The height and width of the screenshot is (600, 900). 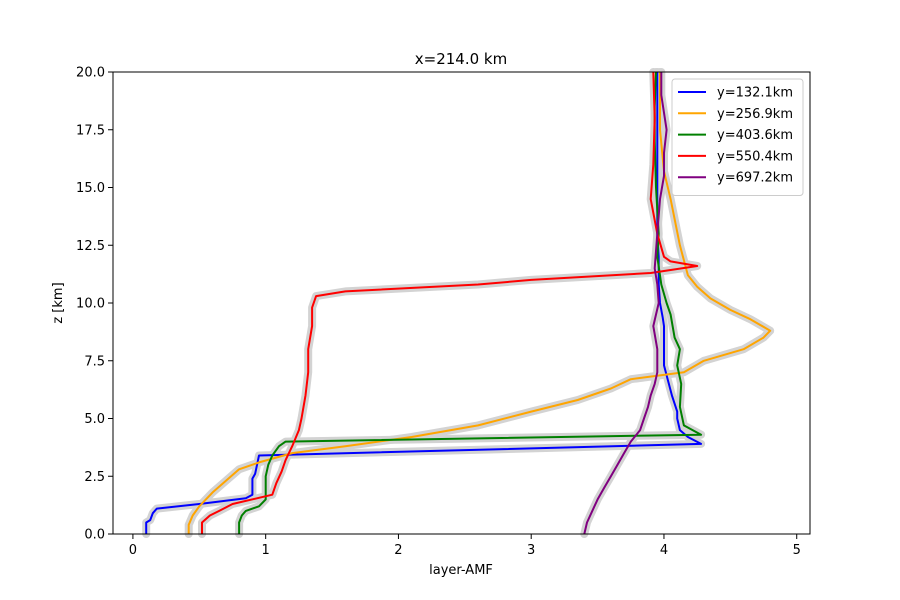 What do you see at coordinates (755, 114) in the screenshot?
I see `legend-label-2: y=256.9km` at bounding box center [755, 114].